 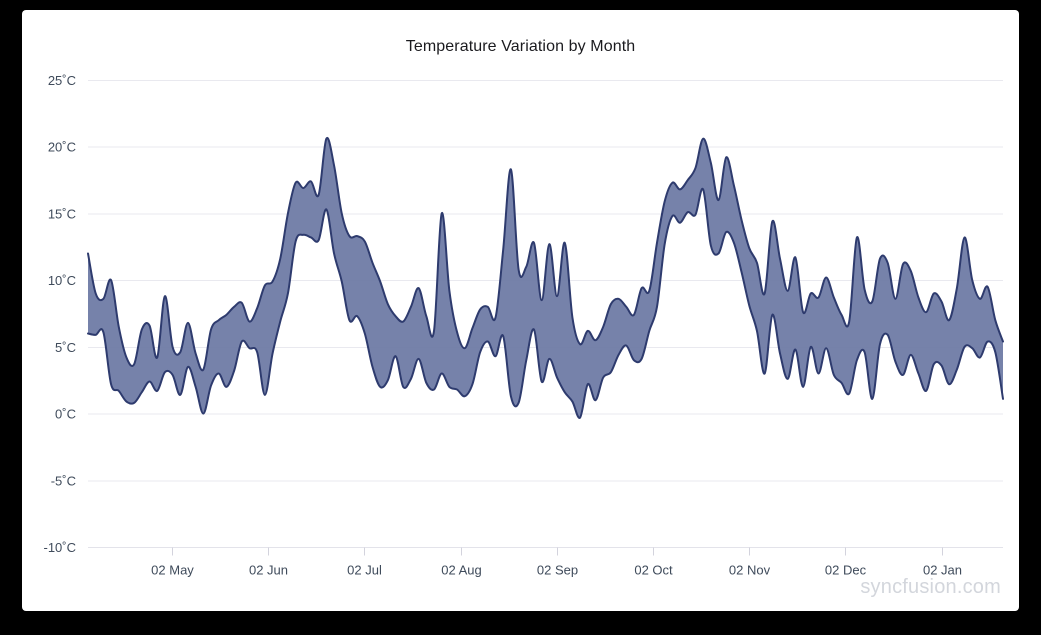 I want to click on x-axis-tick-label: 02 Jan, so click(x=942, y=570).